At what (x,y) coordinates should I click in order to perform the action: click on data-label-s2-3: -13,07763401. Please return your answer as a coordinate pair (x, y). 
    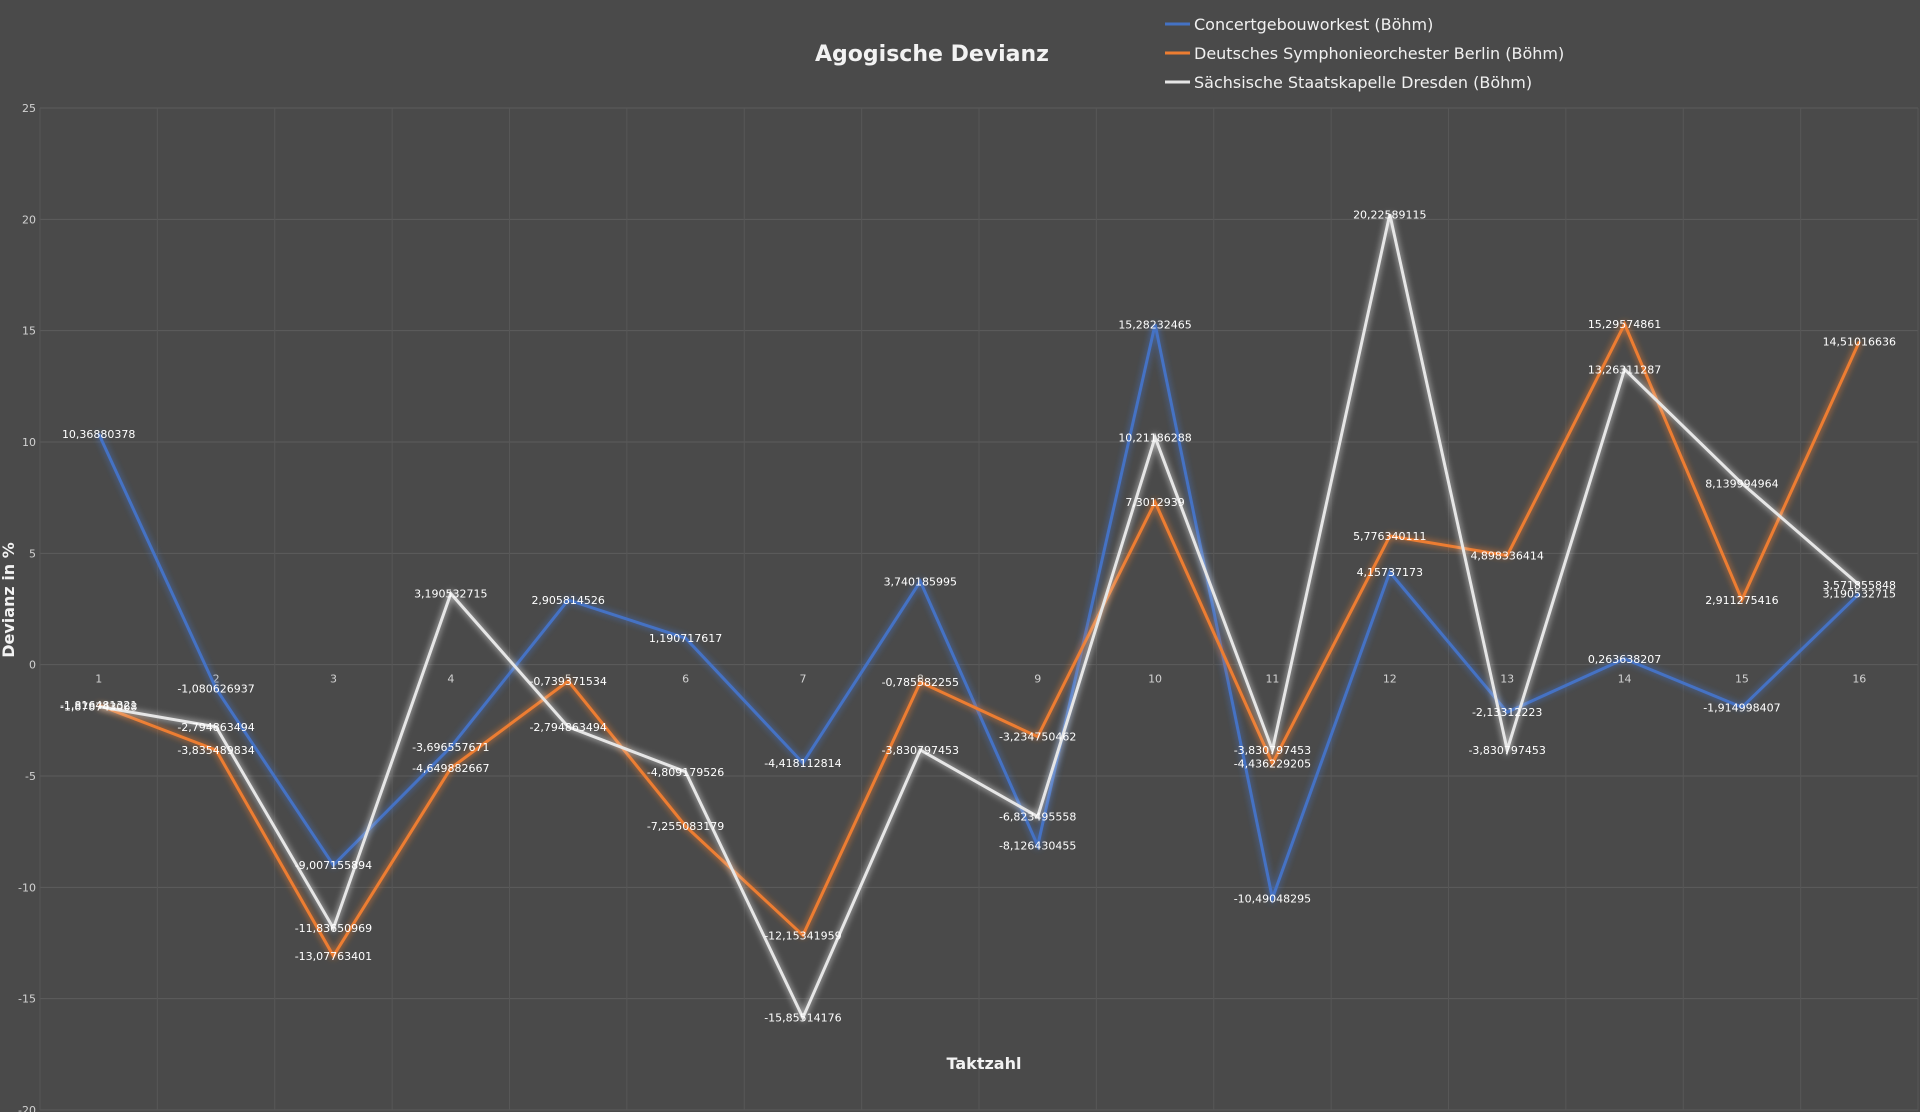
    Looking at the image, I should click on (333, 956).